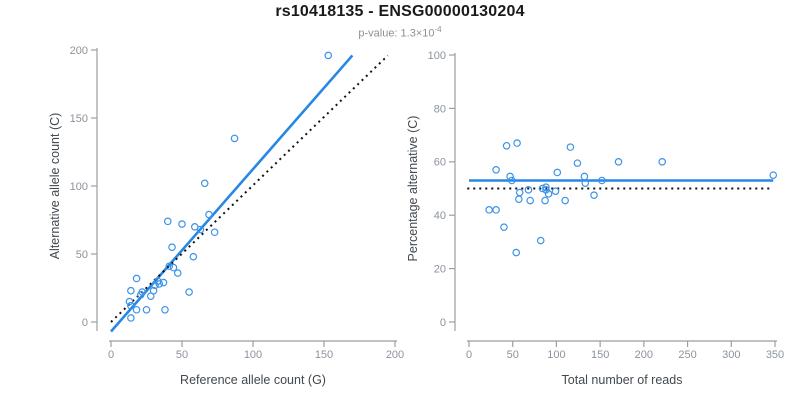  I want to click on y-axis-title: Percentage alternative (C), so click(413, 189).